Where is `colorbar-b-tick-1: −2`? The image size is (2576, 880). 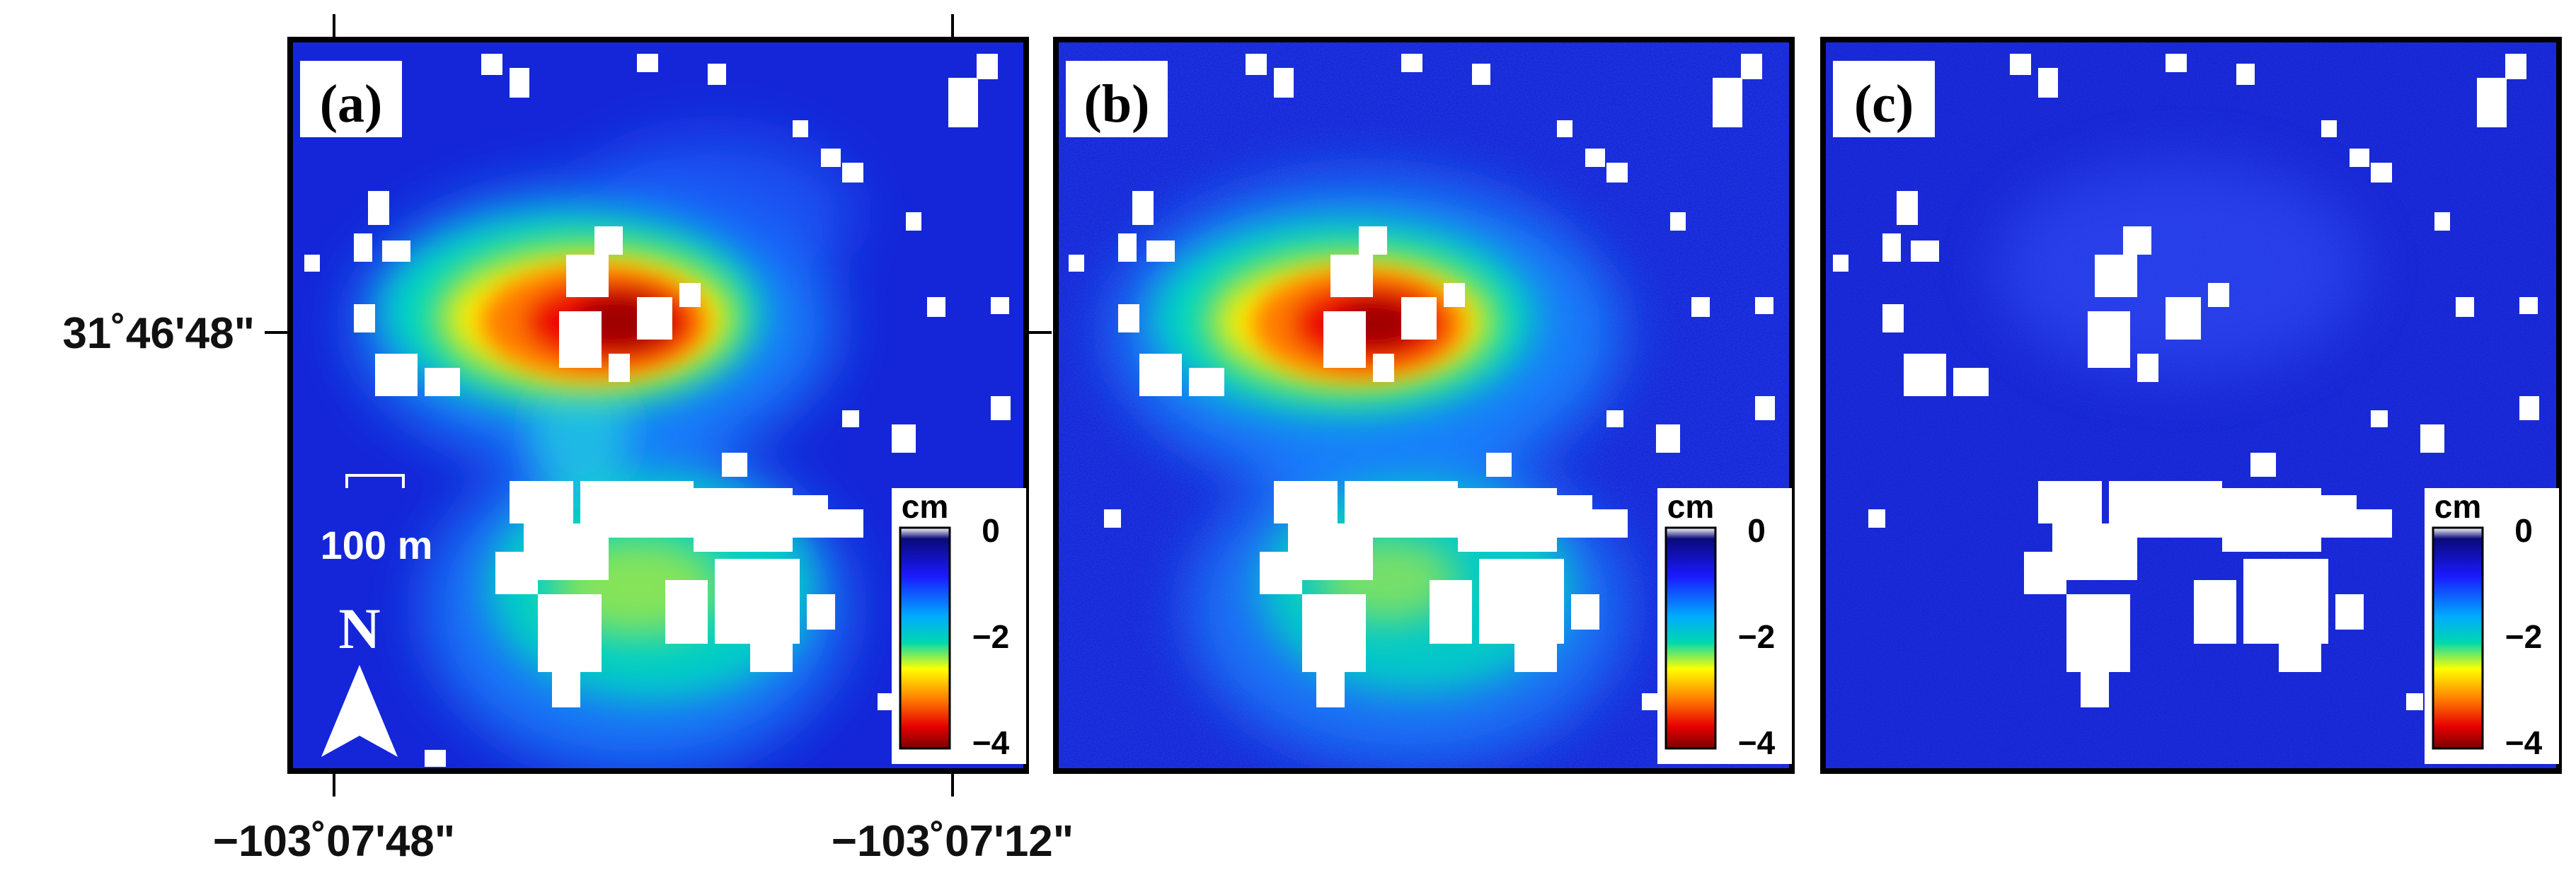
colorbar-b-tick-1: −2 is located at coordinates (1757, 636).